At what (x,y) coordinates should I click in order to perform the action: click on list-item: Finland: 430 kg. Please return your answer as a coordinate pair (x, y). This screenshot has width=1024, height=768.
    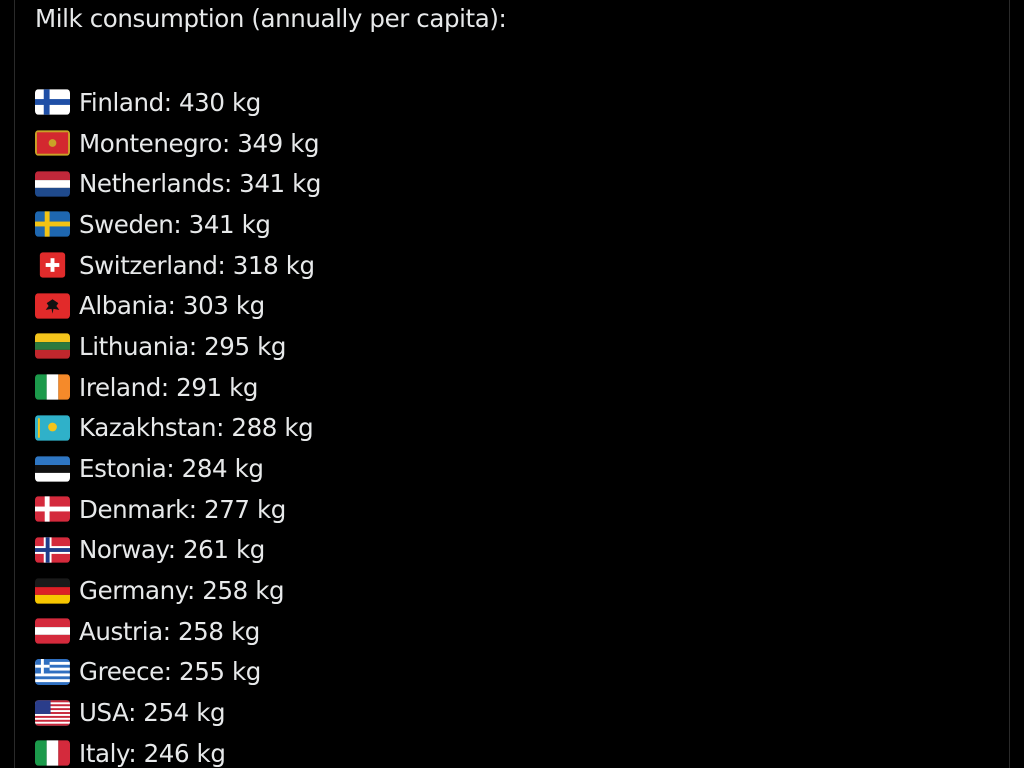
    Looking at the image, I should click on (178, 102).